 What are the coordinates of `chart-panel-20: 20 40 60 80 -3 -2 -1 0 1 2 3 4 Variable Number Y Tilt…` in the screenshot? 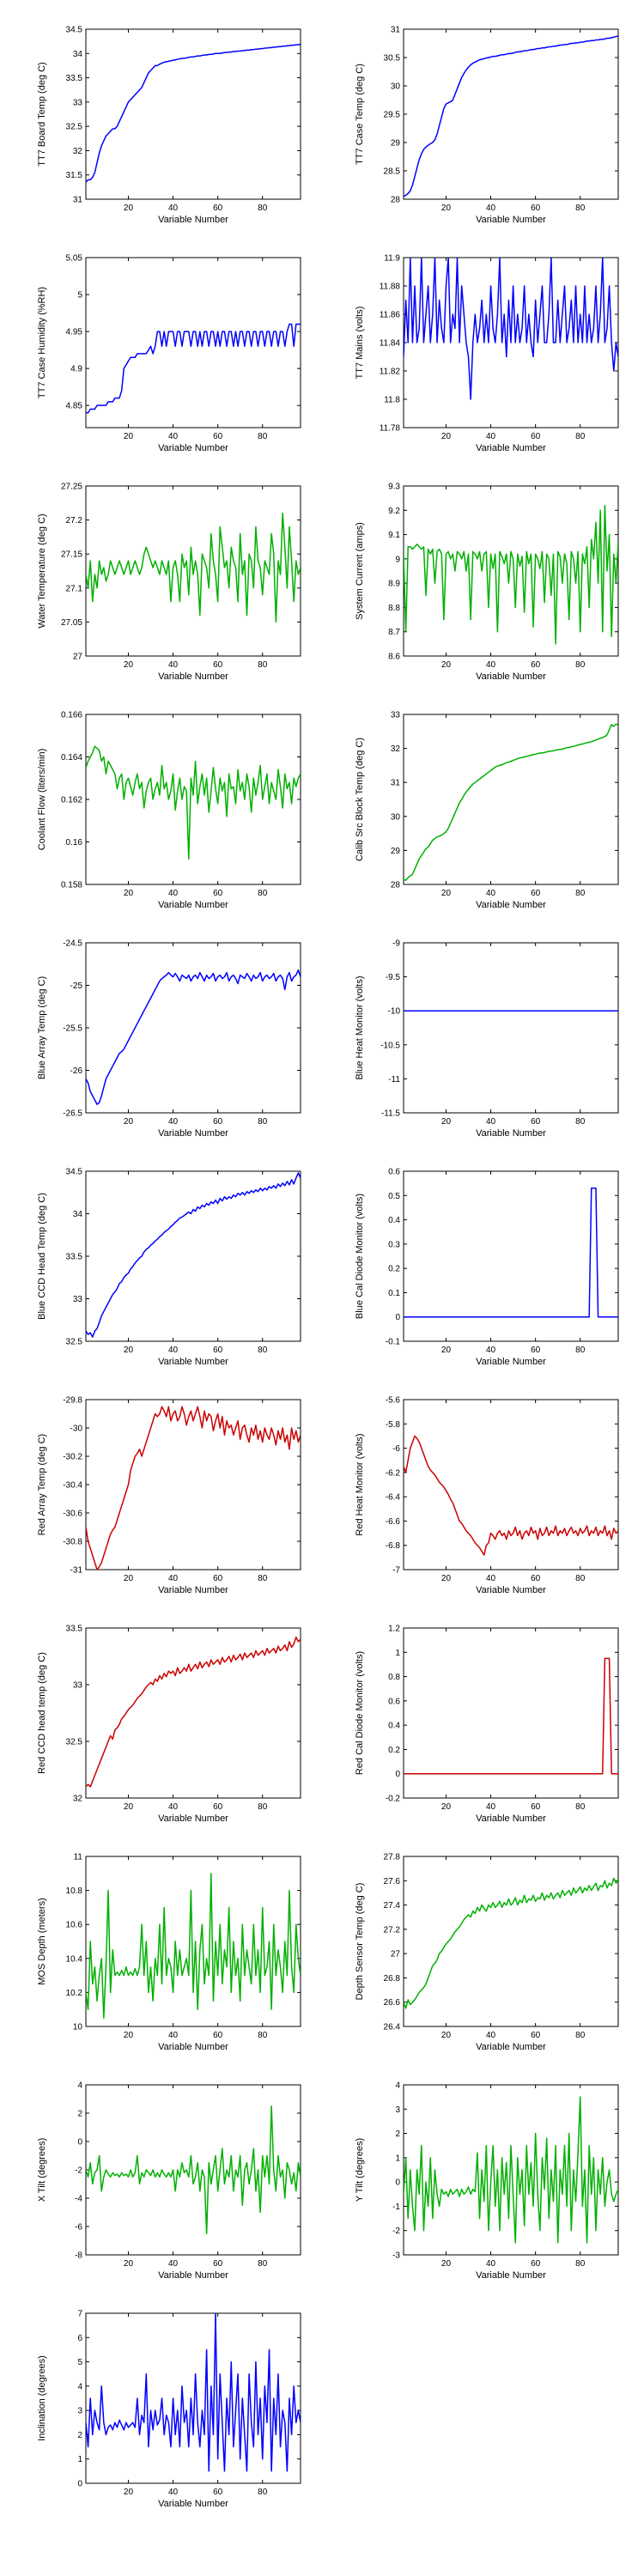 It's located at (487, 2181).